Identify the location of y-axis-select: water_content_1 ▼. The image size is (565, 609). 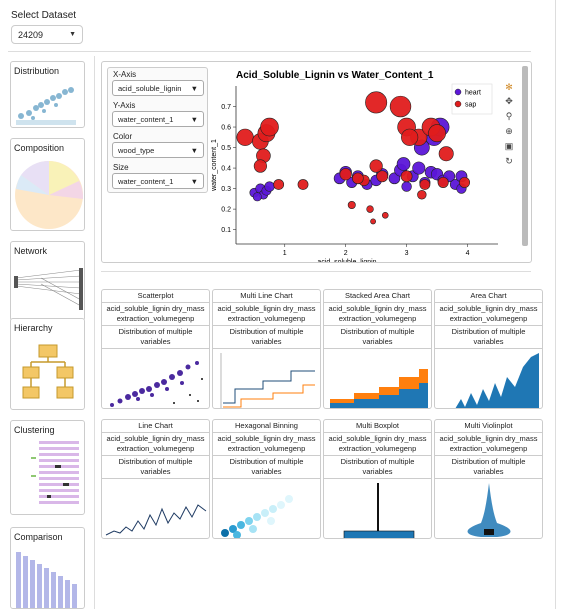
(158, 119).